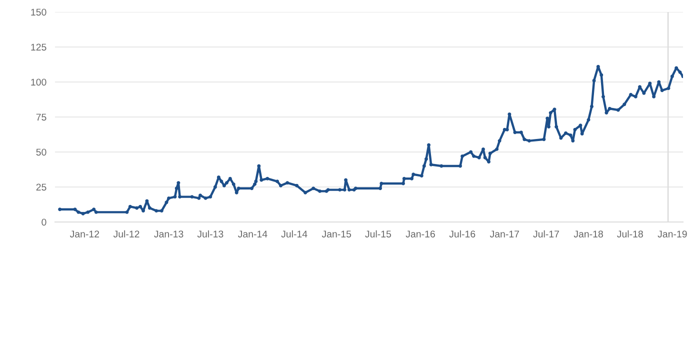 This screenshot has width=700, height=344. I want to click on x-tick-label: Jul-12, so click(126, 234).